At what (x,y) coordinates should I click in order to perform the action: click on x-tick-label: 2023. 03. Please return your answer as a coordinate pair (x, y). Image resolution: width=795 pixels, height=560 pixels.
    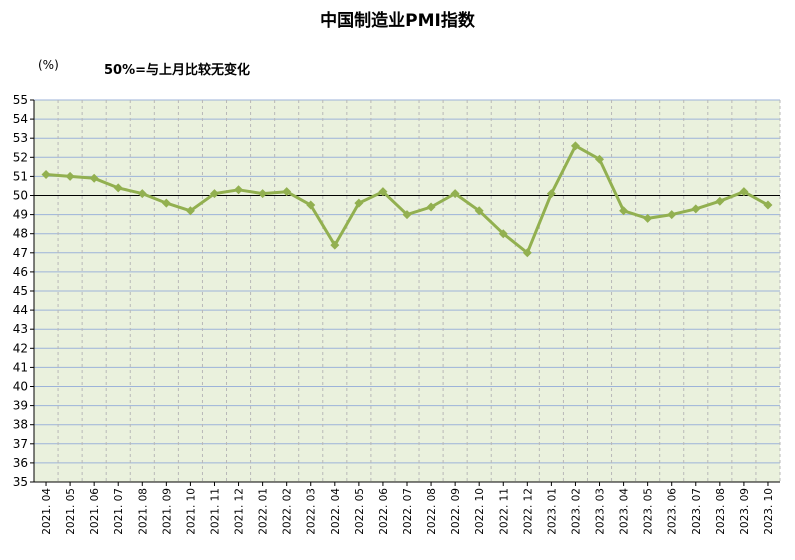
    Looking at the image, I should click on (601, 511).